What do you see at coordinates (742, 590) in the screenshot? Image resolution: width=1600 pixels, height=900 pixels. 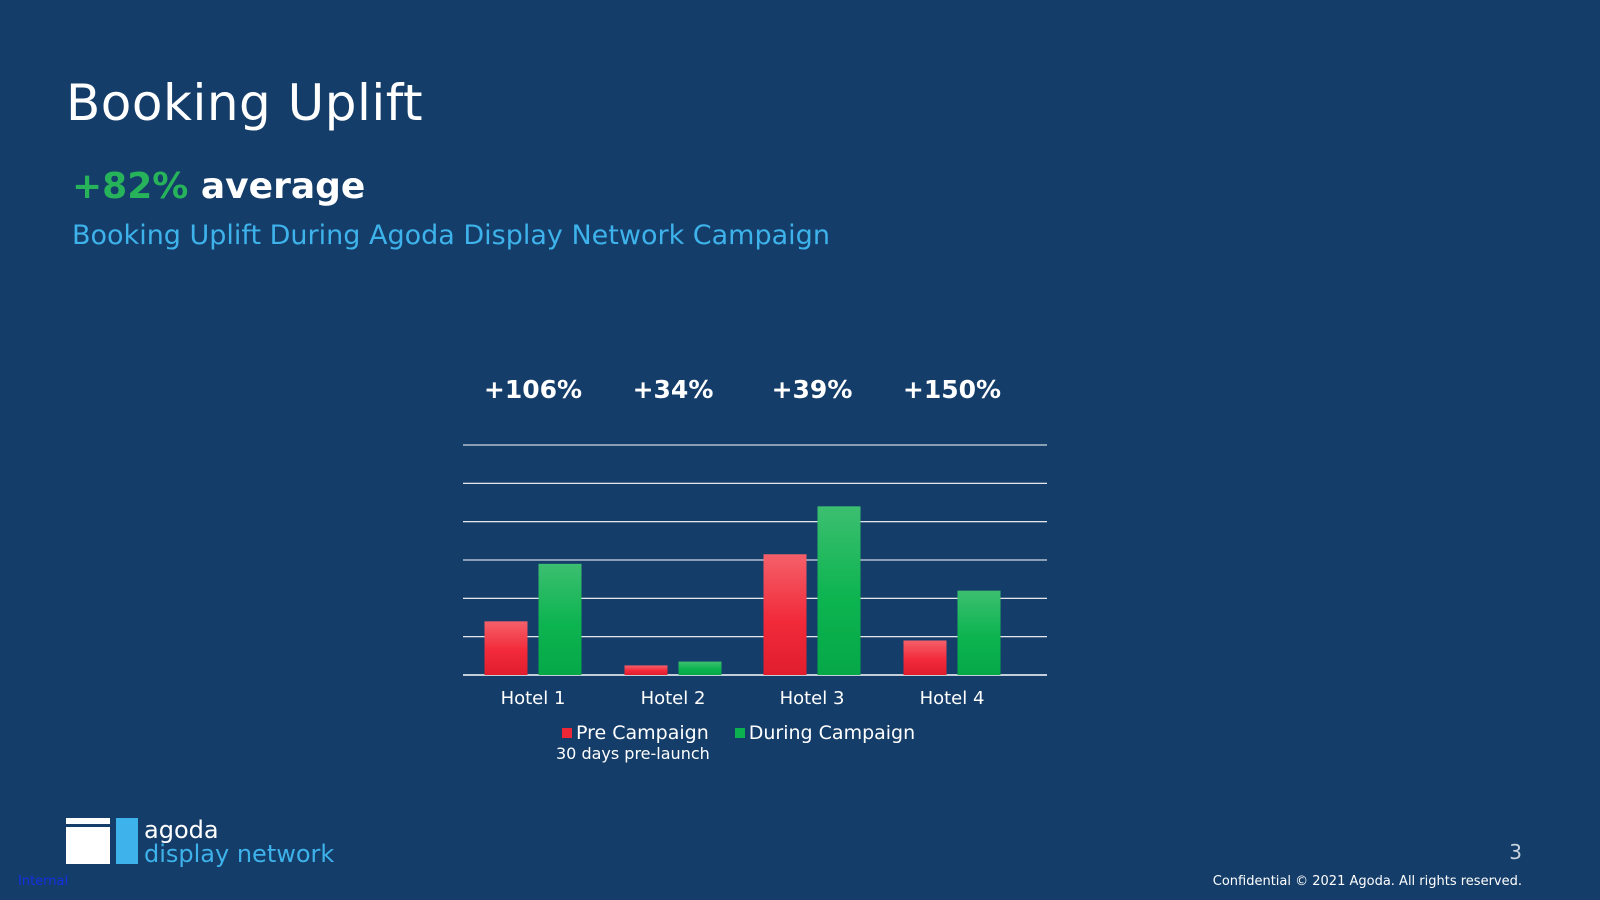 I see `bars` at bounding box center [742, 590].